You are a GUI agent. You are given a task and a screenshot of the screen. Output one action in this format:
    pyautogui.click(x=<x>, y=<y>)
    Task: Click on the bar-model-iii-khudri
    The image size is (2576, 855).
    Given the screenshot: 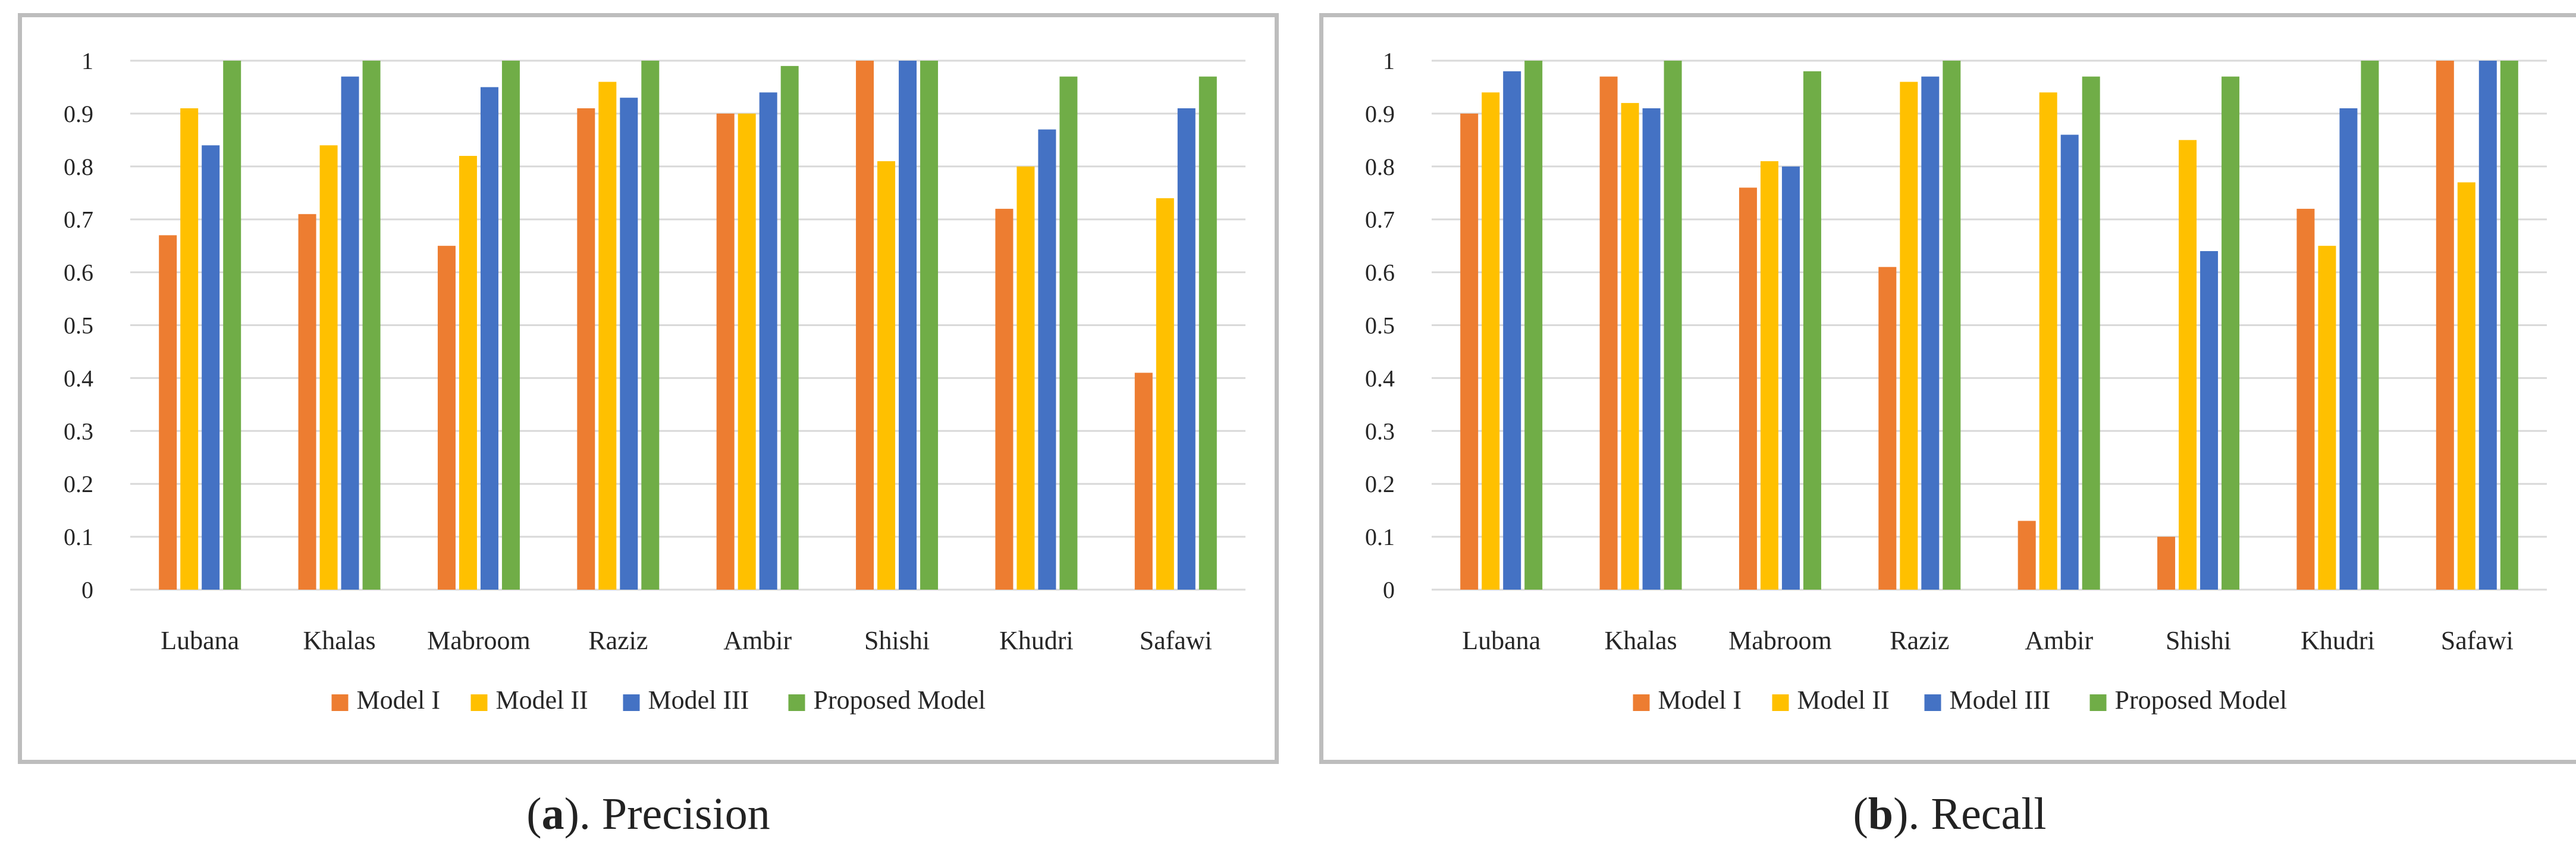 What is the action you would take?
    pyautogui.click(x=2348, y=349)
    